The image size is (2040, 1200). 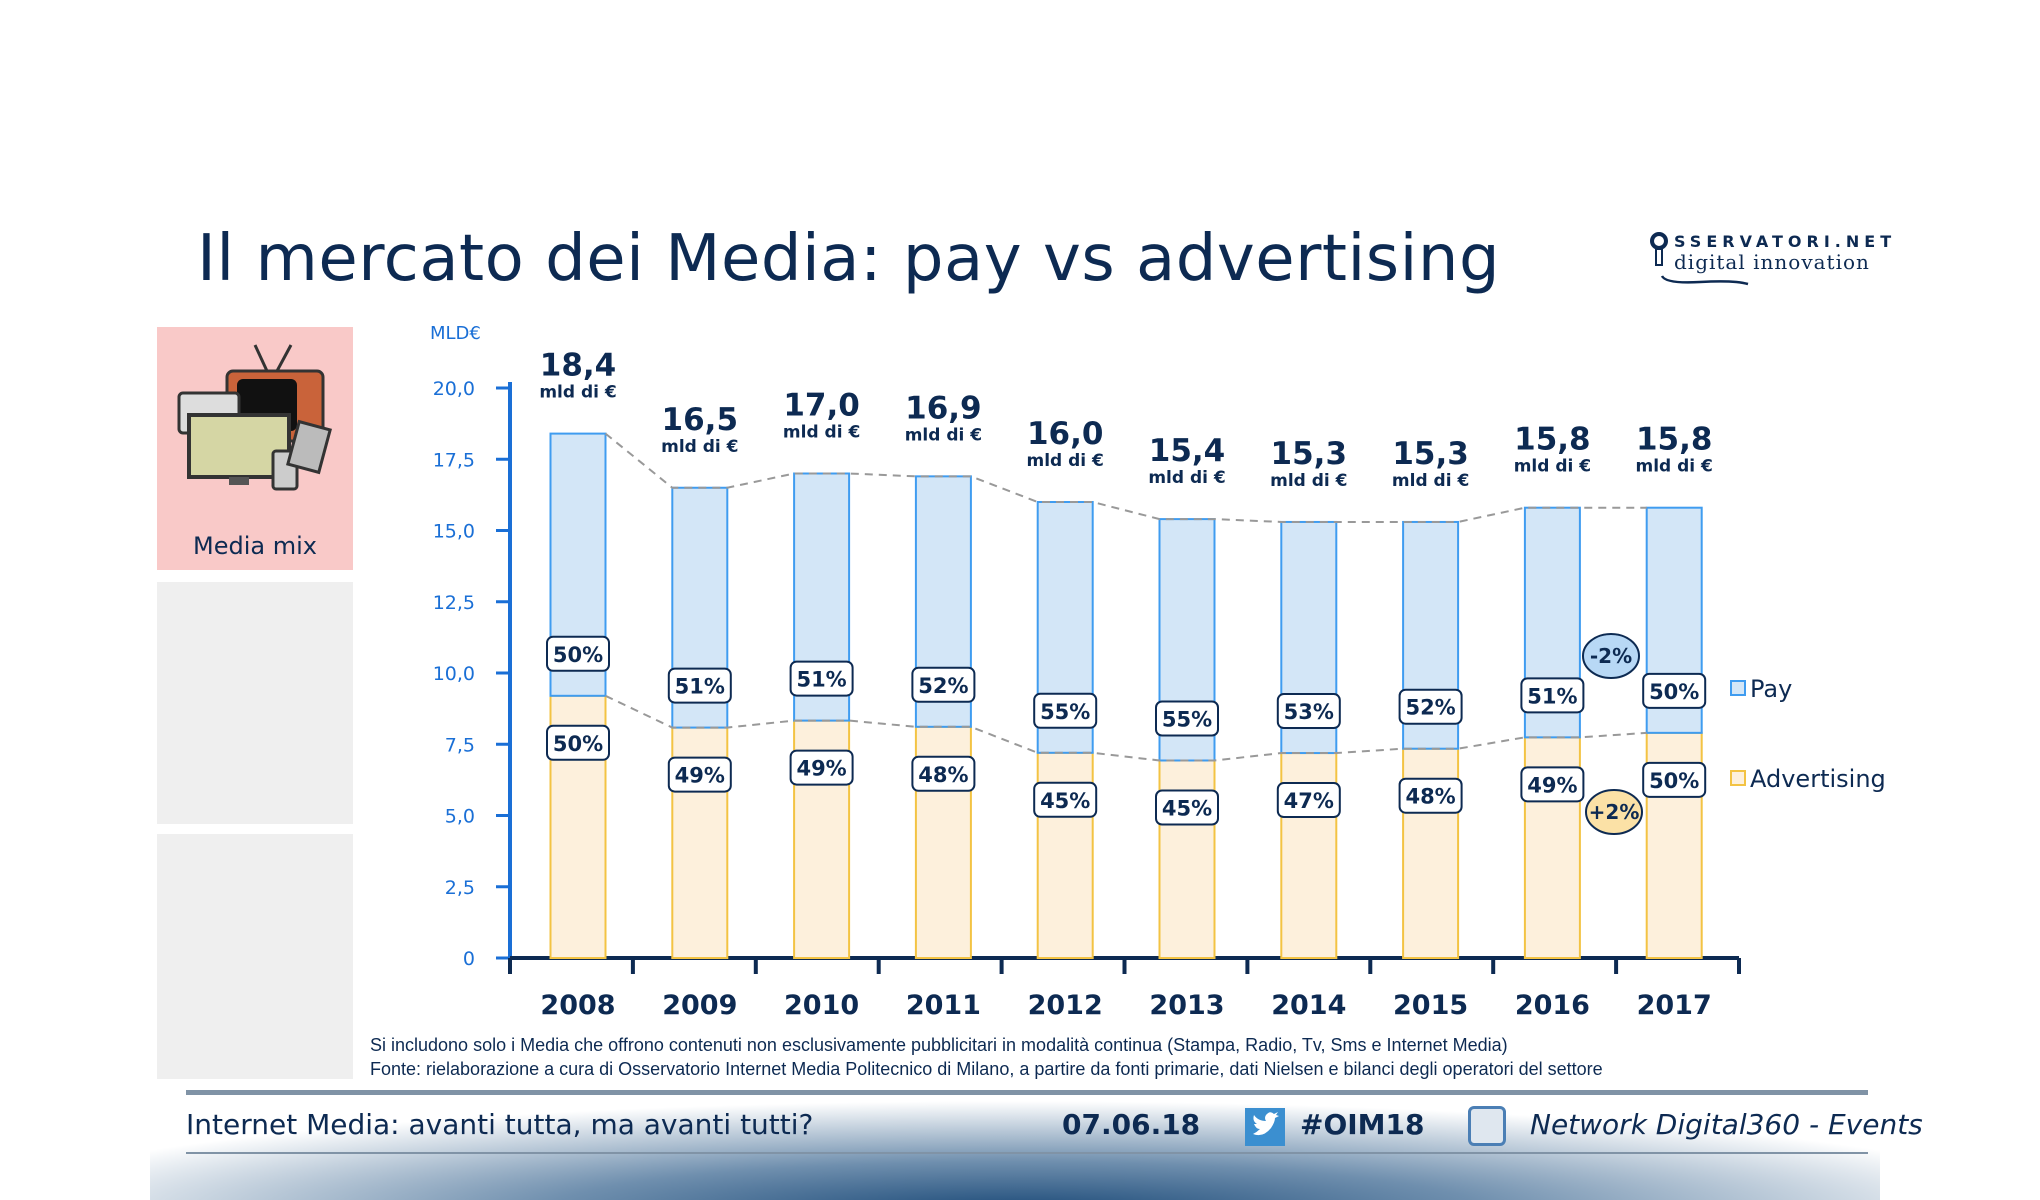 What do you see at coordinates (849, 259) in the screenshot?
I see `page-title: Il mercato dei Media: pay vs advertising` at bounding box center [849, 259].